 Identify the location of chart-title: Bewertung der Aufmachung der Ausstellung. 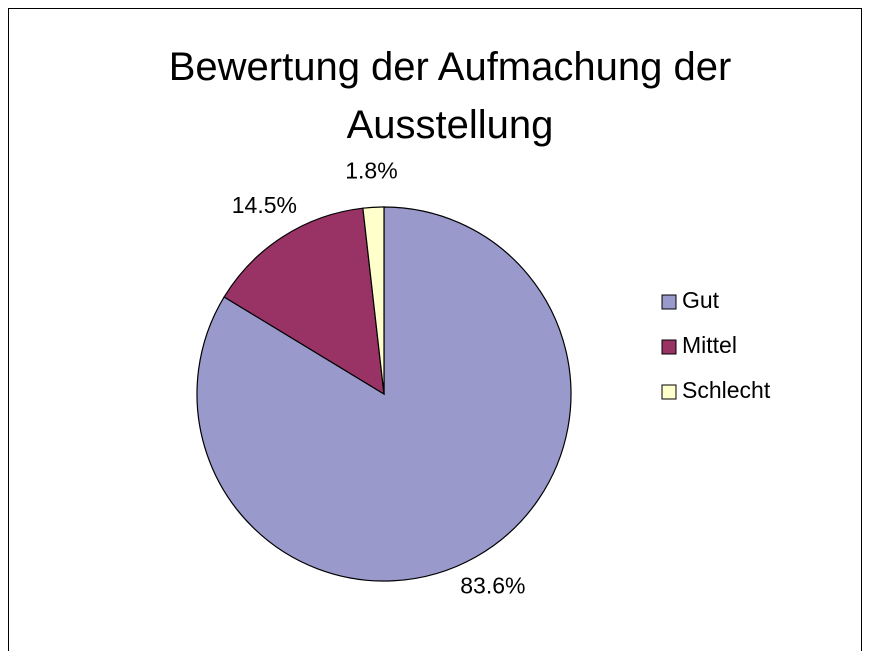
(450, 96).